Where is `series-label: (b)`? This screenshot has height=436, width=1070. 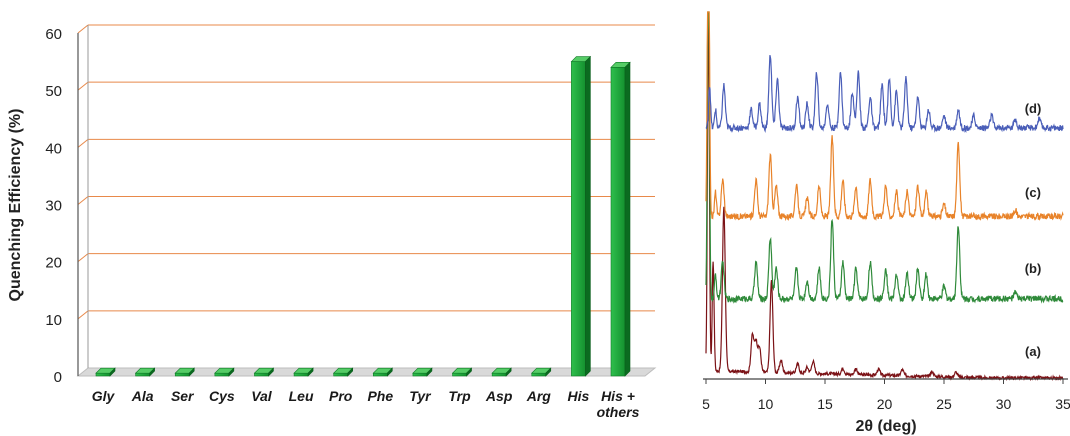
series-label: (b) is located at coordinates (1033, 268).